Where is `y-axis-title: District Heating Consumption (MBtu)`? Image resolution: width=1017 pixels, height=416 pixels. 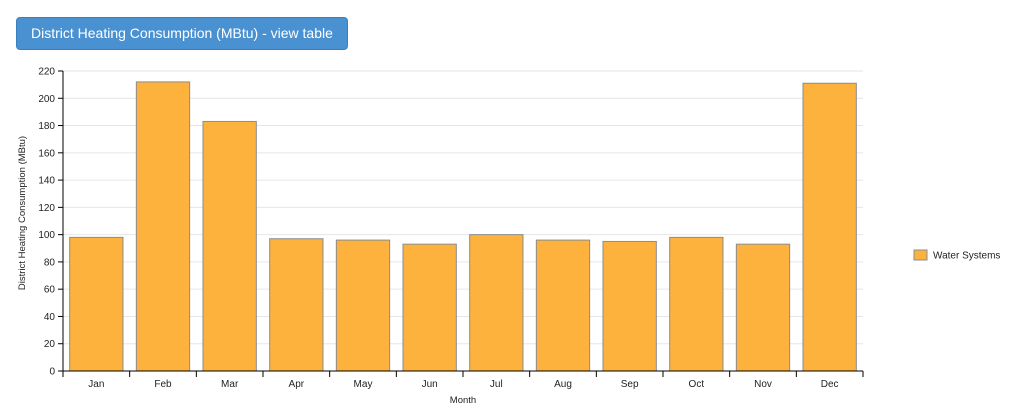 y-axis-title: District Heating Consumption (MBtu) is located at coordinates (22, 213).